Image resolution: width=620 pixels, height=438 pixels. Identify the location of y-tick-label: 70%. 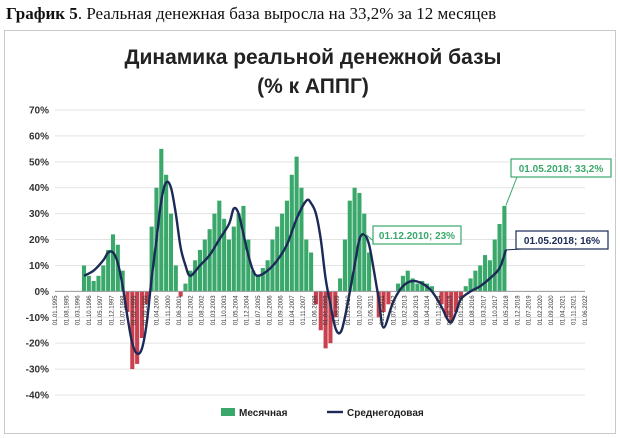
(39, 111).